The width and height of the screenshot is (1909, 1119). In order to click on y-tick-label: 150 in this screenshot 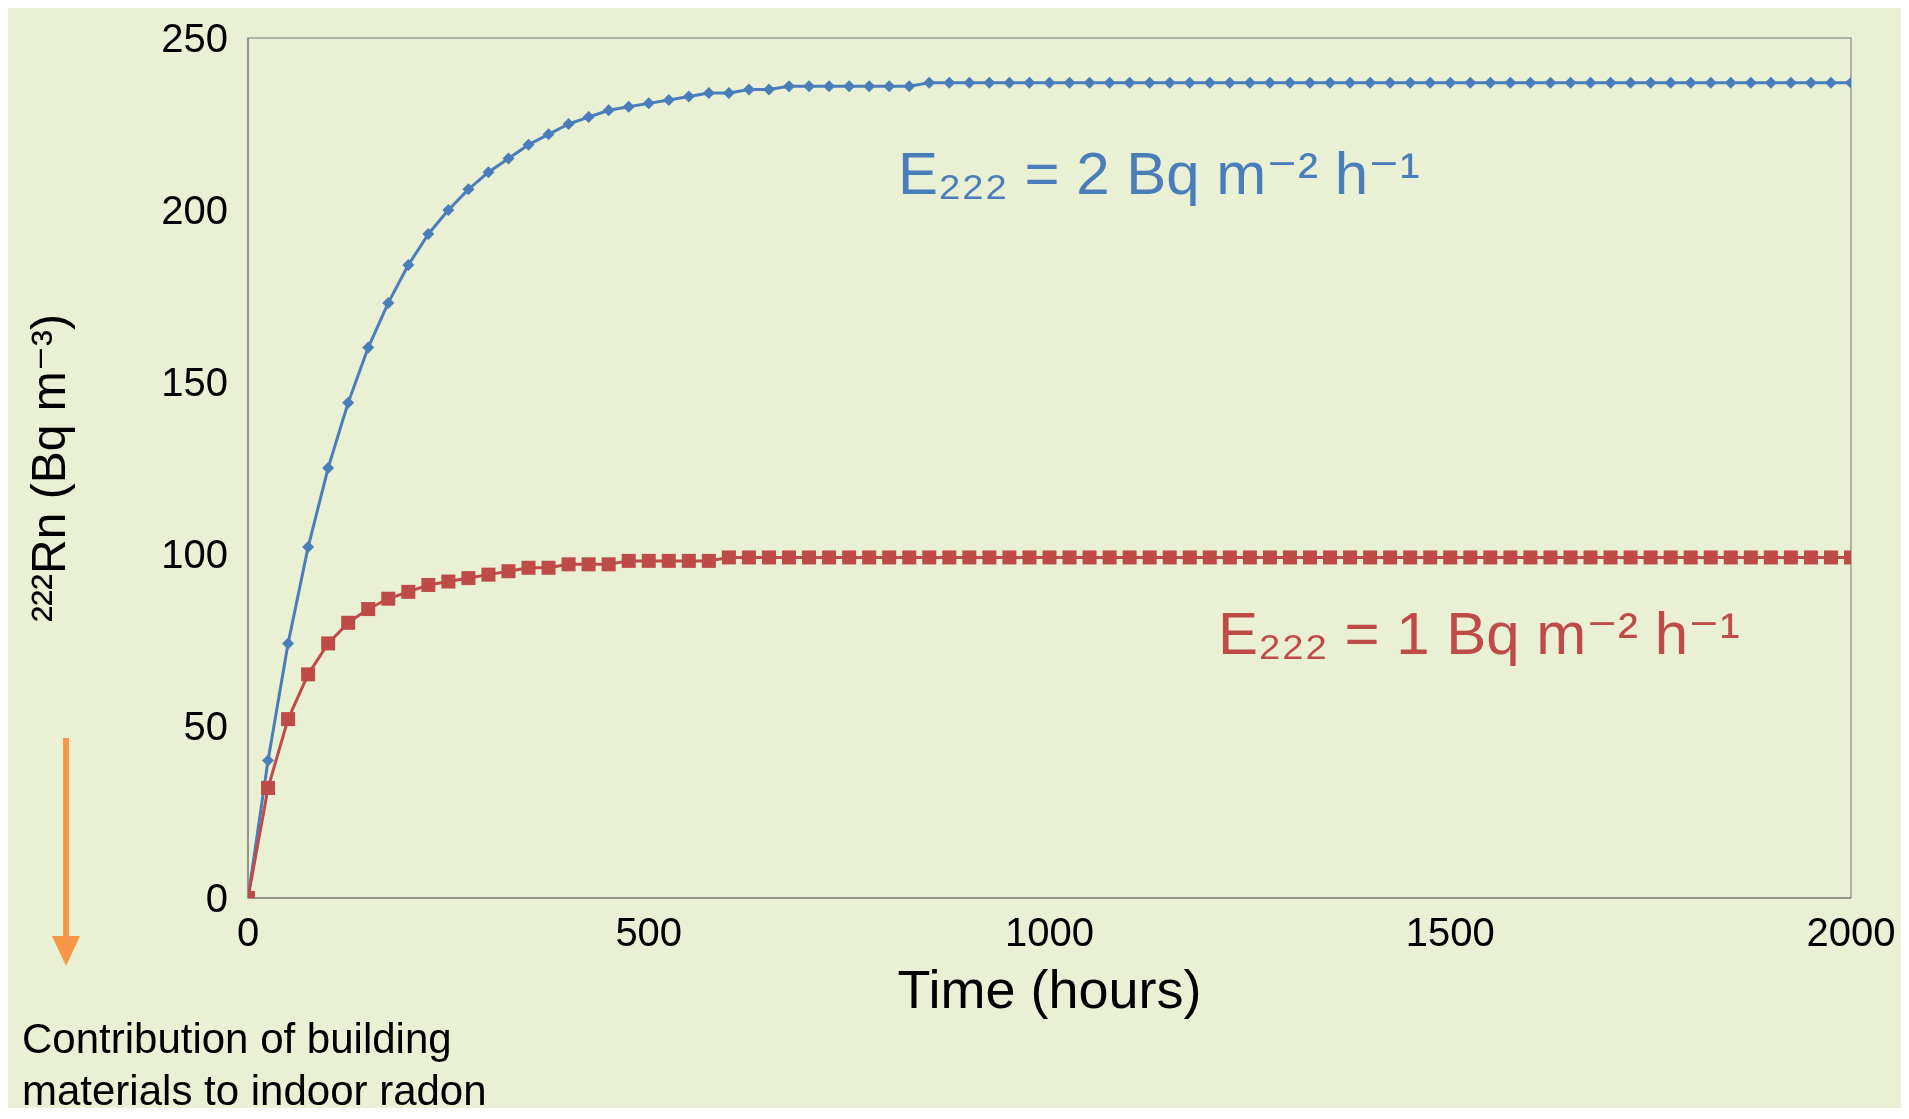, I will do `click(194, 382)`.